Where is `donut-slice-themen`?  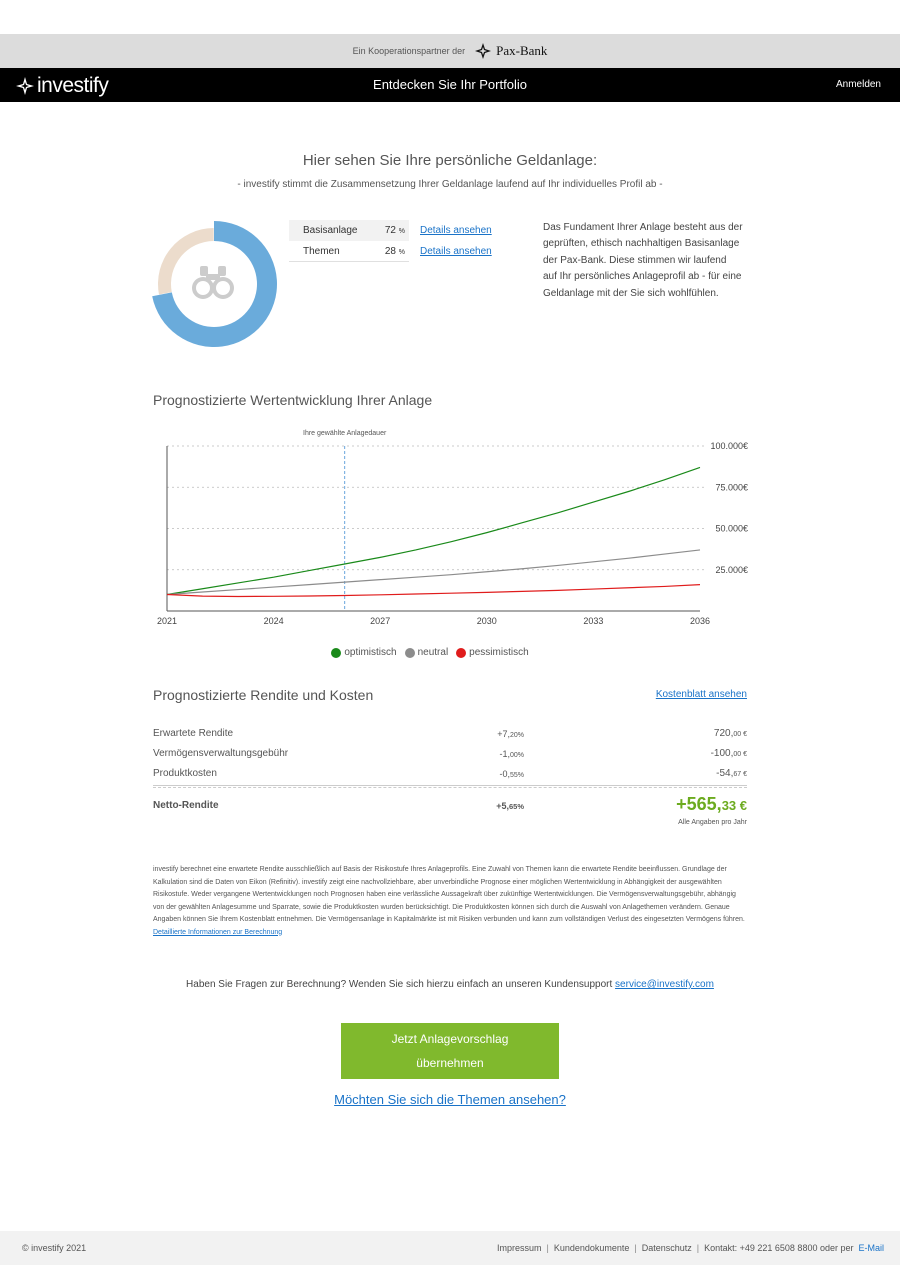
donut-slice-themen is located at coordinates (186, 261).